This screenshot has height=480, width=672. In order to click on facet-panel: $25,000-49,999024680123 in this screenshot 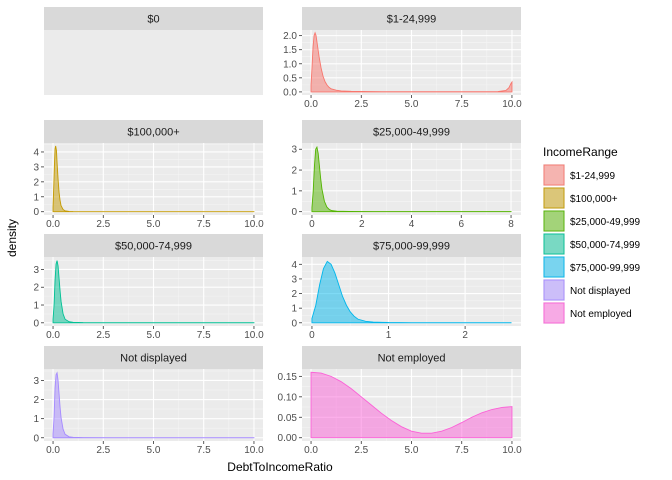, I will do `click(406, 175)`.